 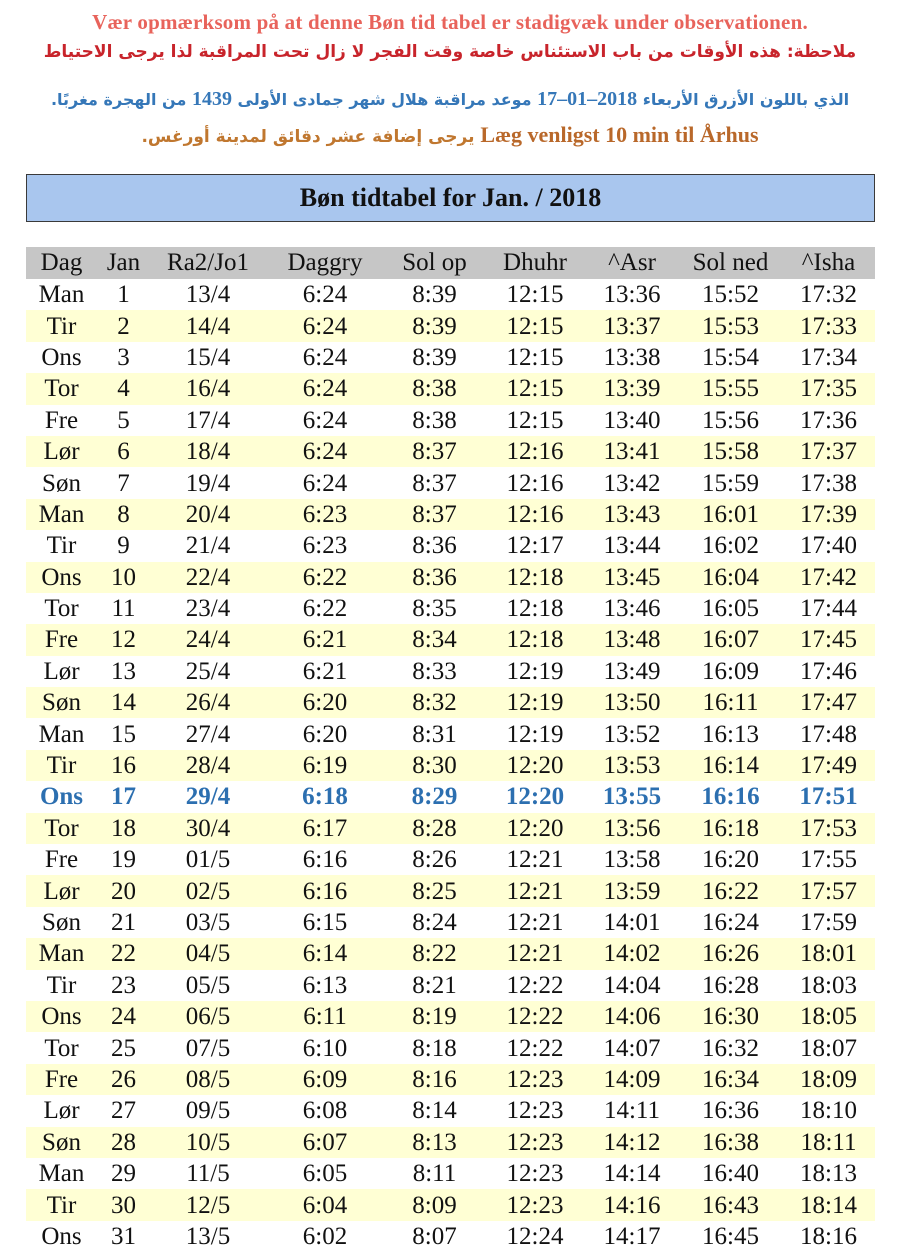 What do you see at coordinates (828, 797) in the screenshot?
I see `col-isha-cell: 17:51` at bounding box center [828, 797].